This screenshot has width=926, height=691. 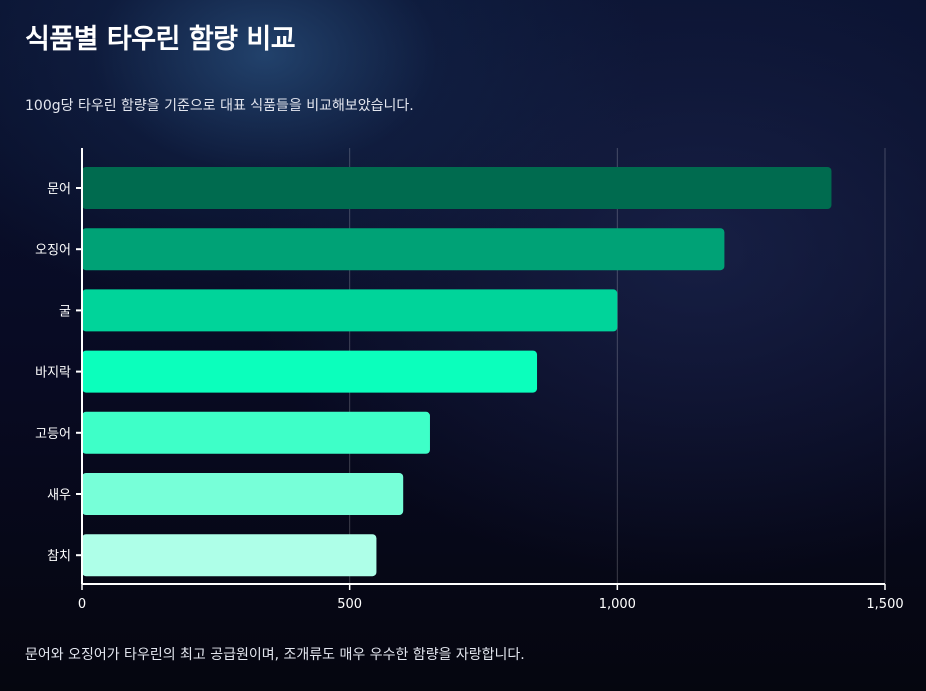 What do you see at coordinates (59, 189) in the screenshot?
I see `y-tick-label: 문어` at bounding box center [59, 189].